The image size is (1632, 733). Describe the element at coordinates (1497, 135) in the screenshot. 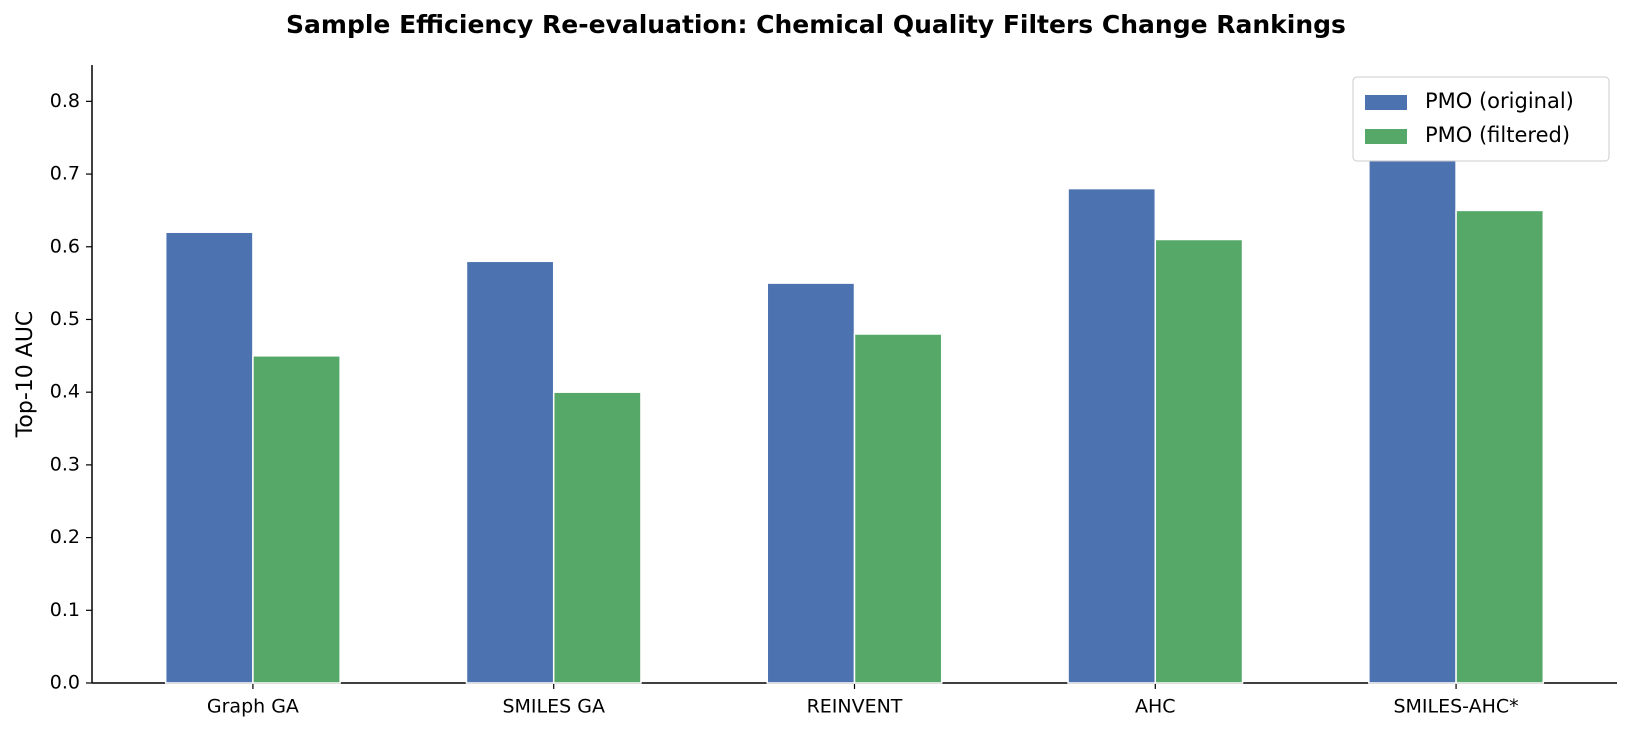

I see `legend-label: PMO (filtered)` at that location.